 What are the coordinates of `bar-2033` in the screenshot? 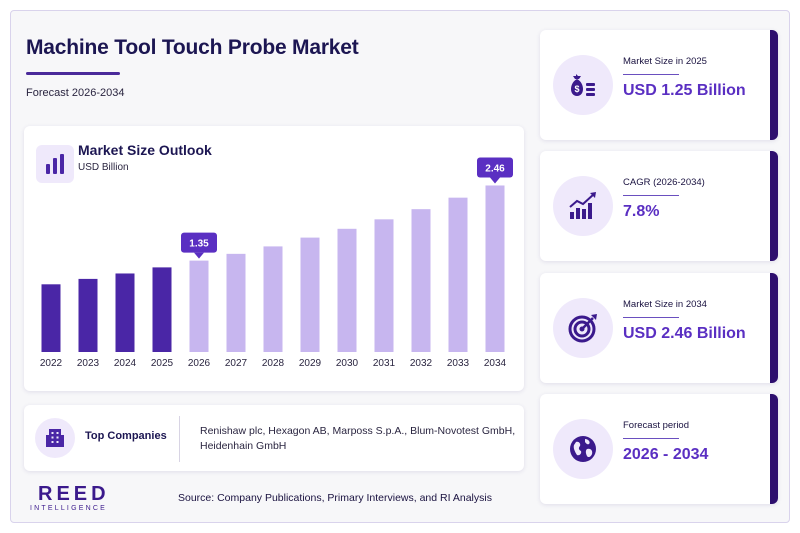 It's located at (458, 274).